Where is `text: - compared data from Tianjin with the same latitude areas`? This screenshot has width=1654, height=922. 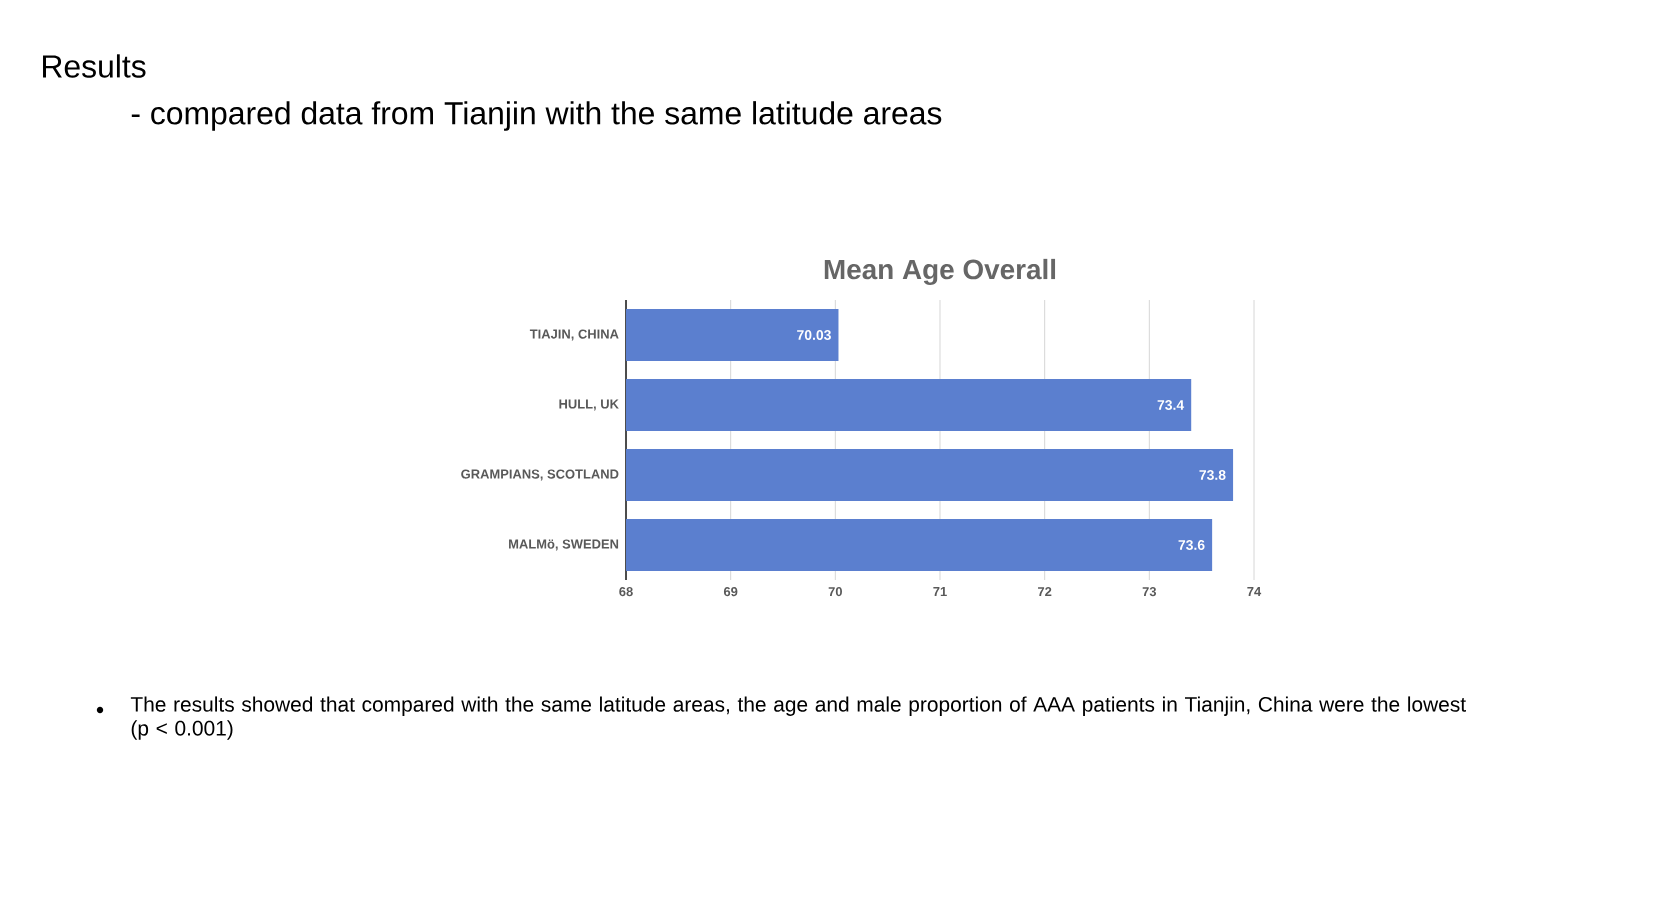
text: - compared data from Tianjin with the same latitude areas is located at coordinates (536, 116).